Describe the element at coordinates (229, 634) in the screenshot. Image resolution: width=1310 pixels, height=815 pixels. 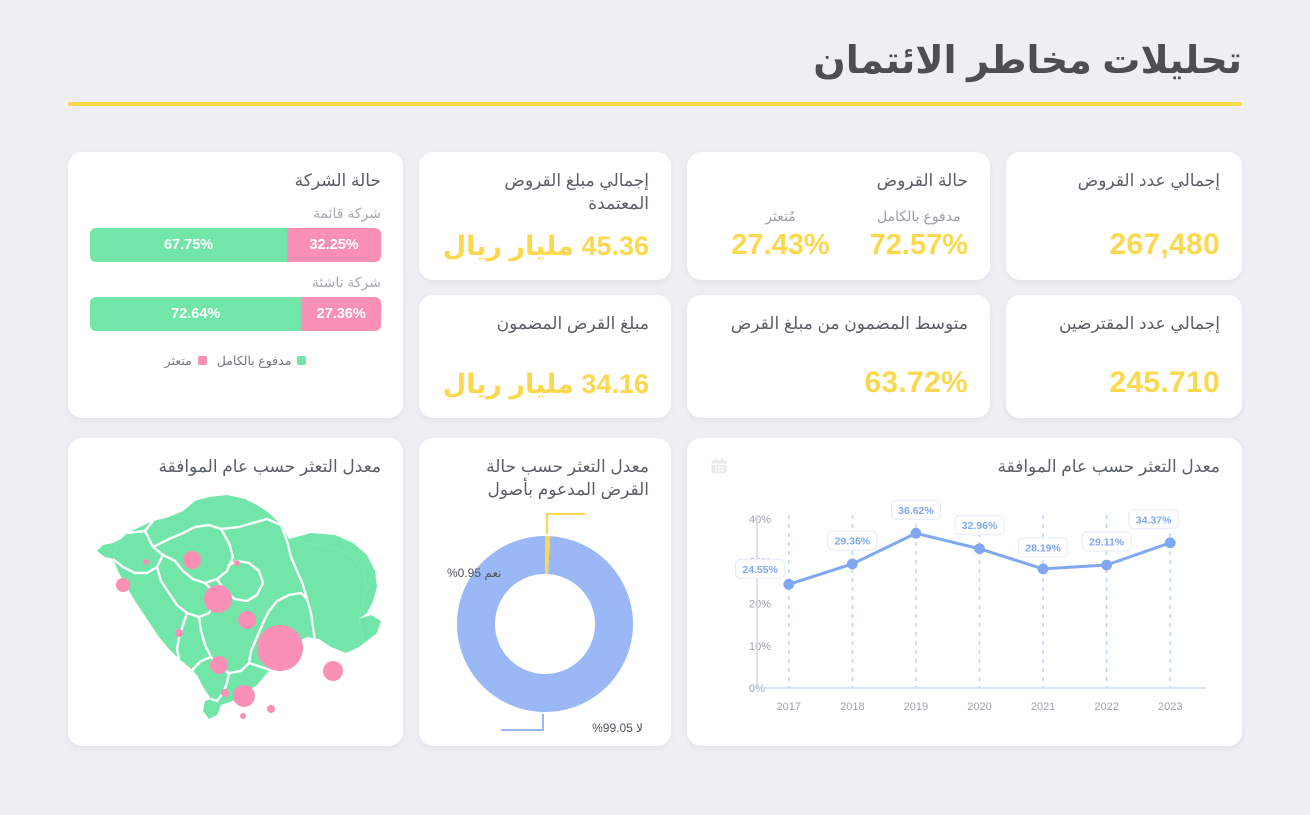
I see `map-bubbles` at that location.